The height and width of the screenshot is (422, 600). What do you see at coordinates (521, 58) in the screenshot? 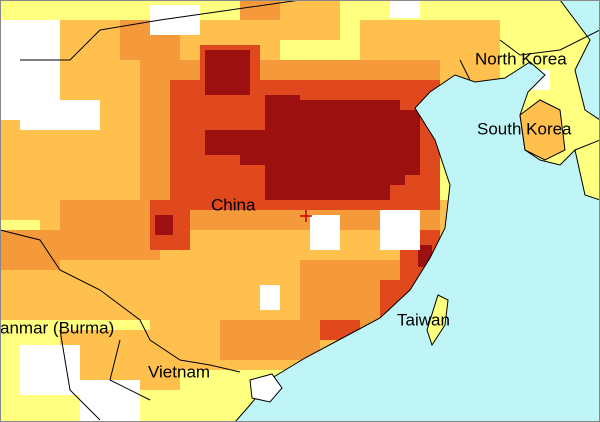
I see `label-north-korea: North Korea` at bounding box center [521, 58].